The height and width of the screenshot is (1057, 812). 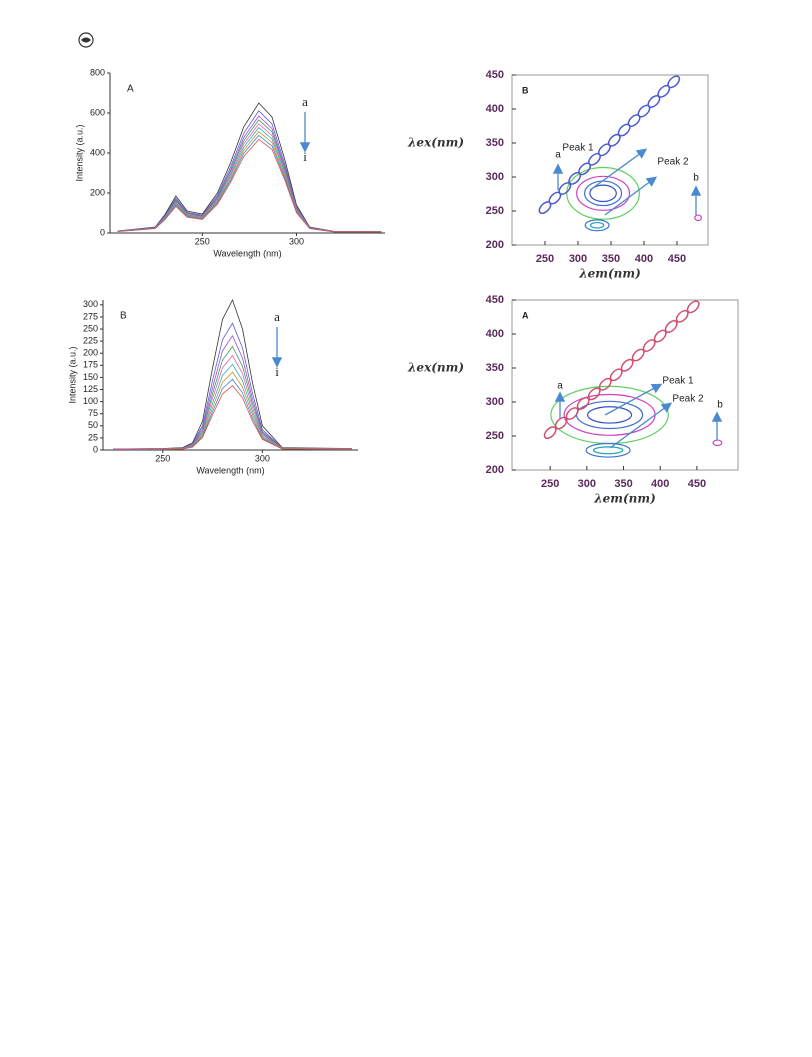 I want to click on y-tick-label: 100, so click(x=90, y=401).